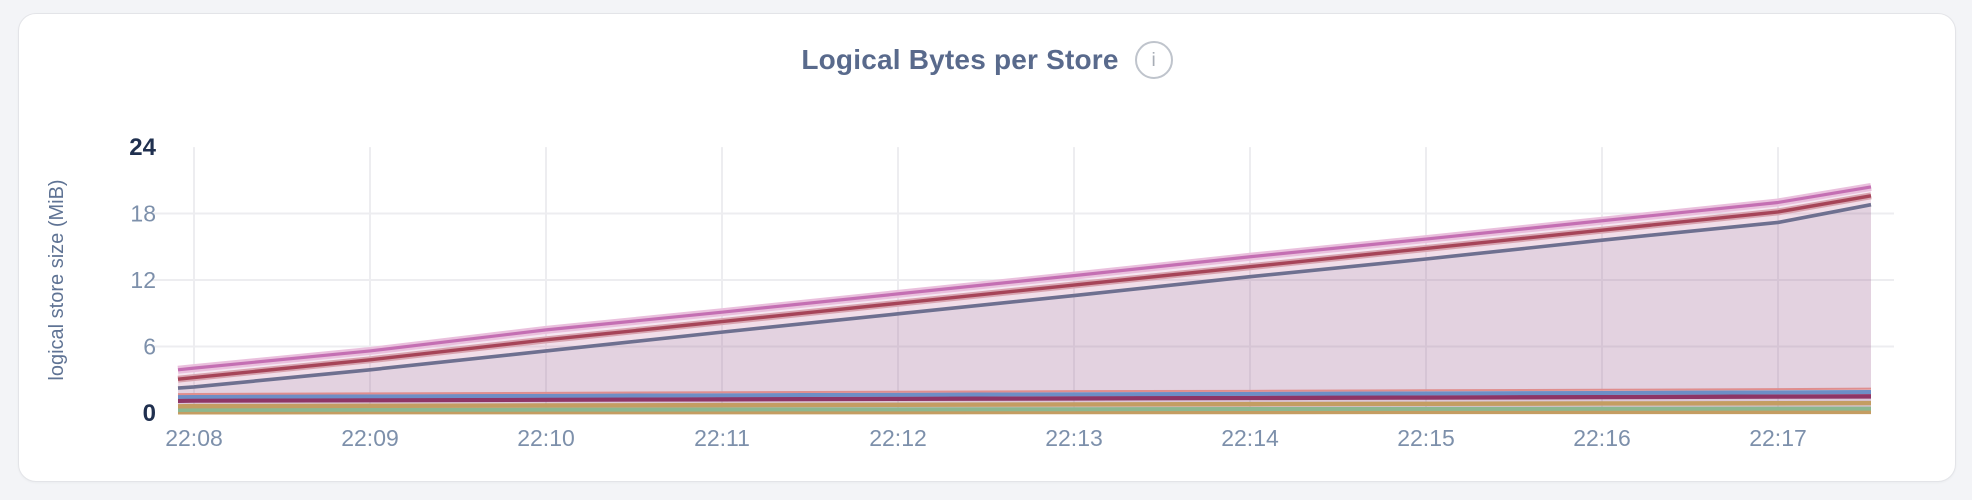 The width and height of the screenshot is (1972, 500). I want to click on chart-header: Logical Bytes per Store i, so click(987, 60).